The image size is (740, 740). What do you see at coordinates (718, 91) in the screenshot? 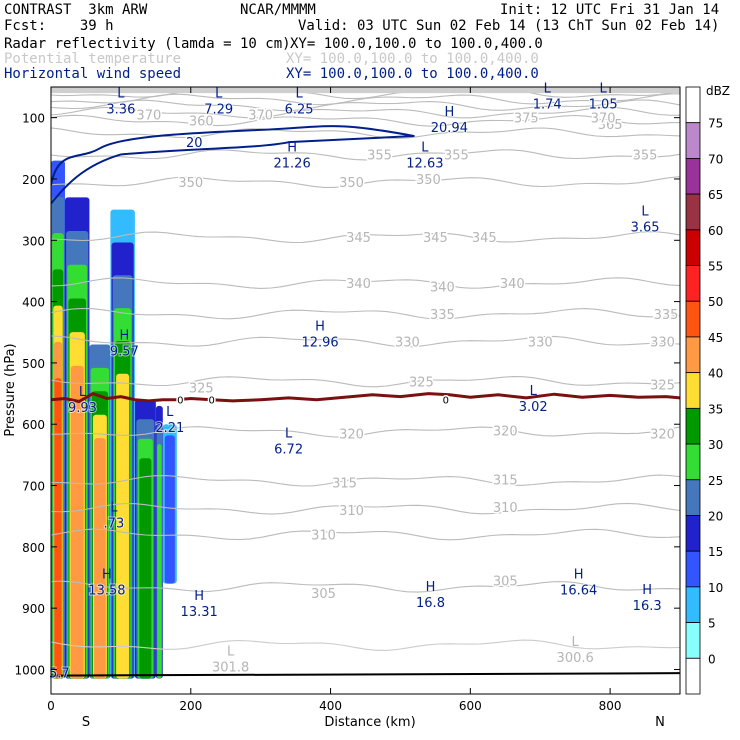
I see `colorbar-unit: dBZ` at bounding box center [718, 91].